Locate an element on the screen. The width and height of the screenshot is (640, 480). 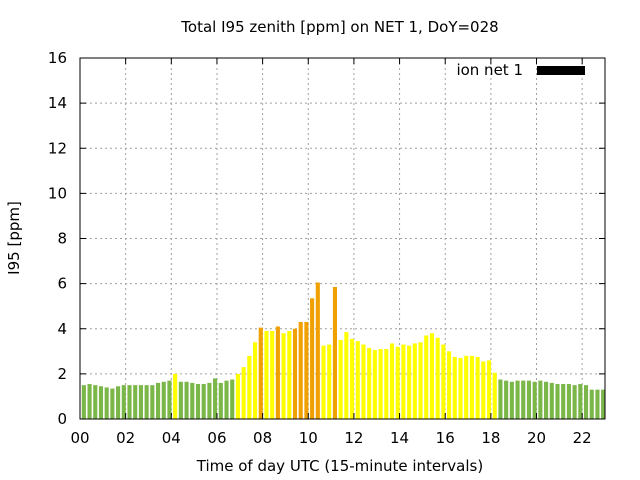
legend-entry-label: ion net 1 is located at coordinates (489, 70).